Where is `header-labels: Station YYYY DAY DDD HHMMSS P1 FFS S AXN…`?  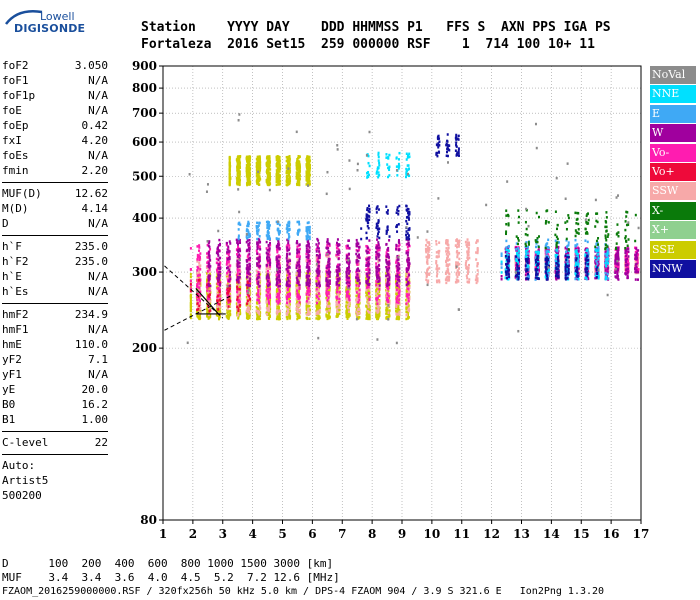 header-labels: Station YYYY DAY DDD HHMMSS P1 FFS S AXN… is located at coordinates (376, 27).